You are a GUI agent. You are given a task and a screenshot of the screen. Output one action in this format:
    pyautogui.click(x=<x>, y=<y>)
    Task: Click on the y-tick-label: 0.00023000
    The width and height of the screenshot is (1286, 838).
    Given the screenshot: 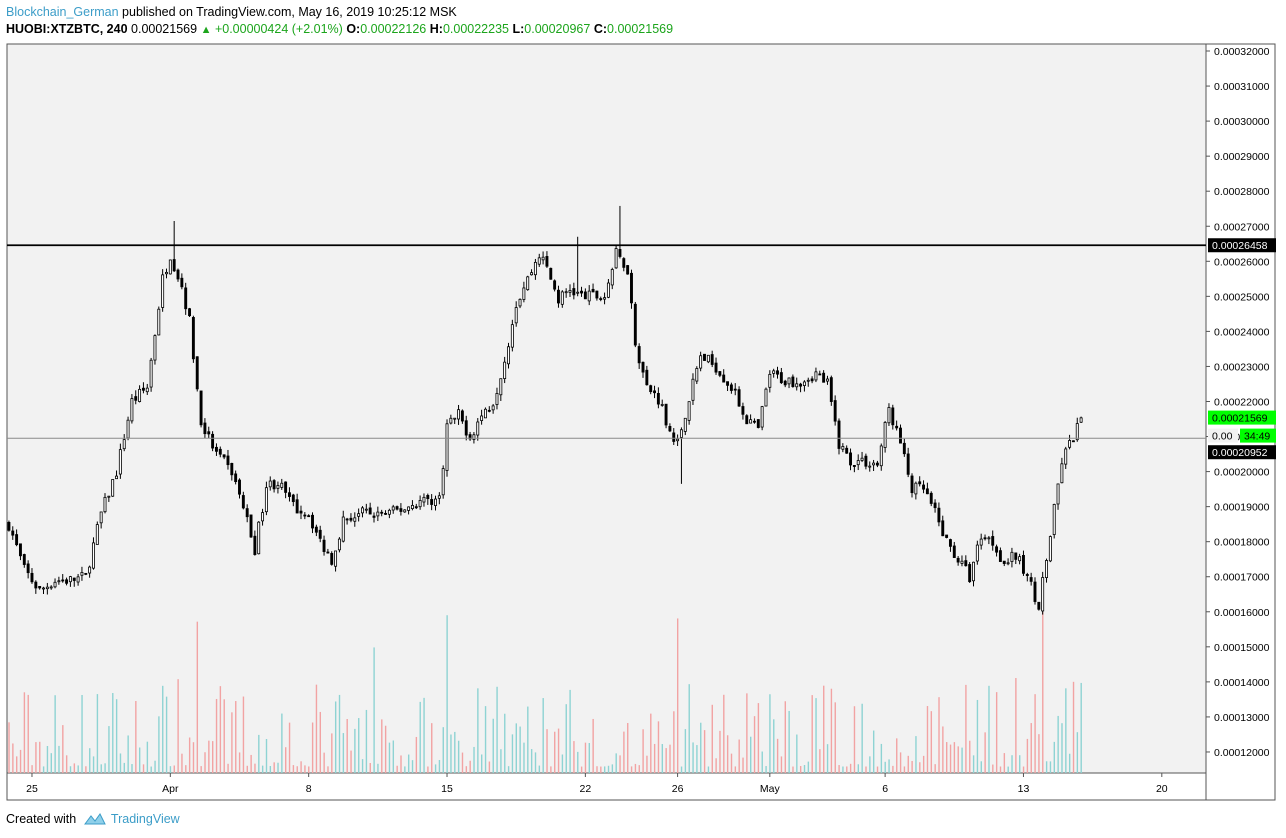 What is the action you would take?
    pyautogui.click(x=1242, y=367)
    